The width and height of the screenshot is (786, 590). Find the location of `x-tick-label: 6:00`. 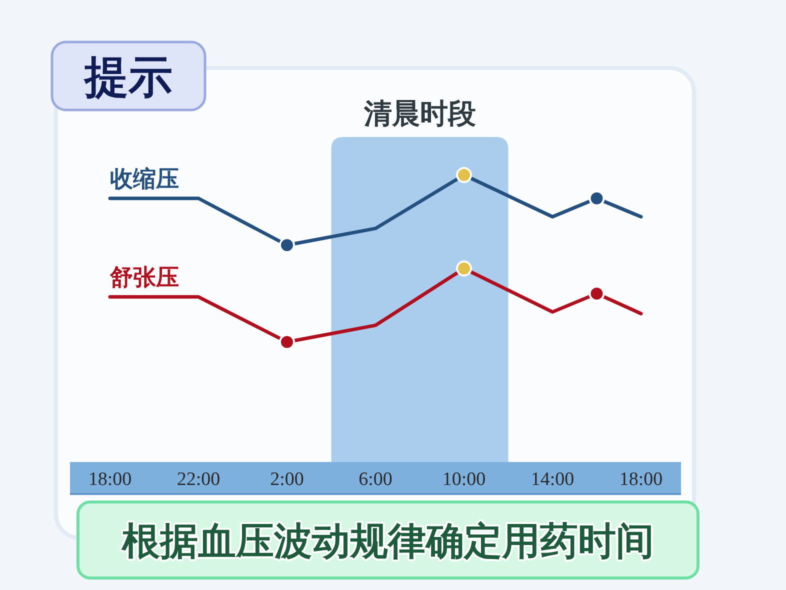

x-tick-label: 6:00 is located at coordinates (375, 479).